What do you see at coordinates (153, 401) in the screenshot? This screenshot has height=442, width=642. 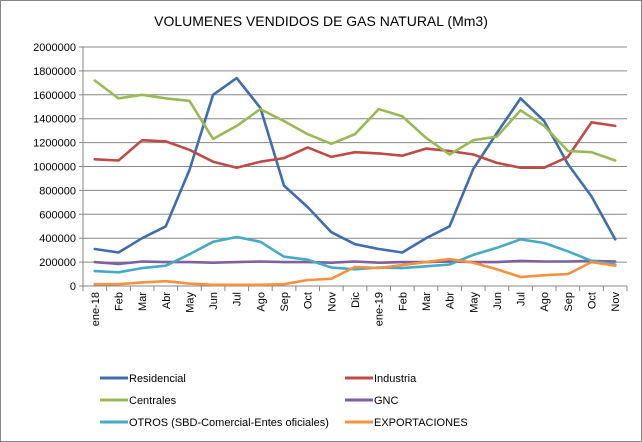 I see `legend-label: Centrales` at bounding box center [153, 401].